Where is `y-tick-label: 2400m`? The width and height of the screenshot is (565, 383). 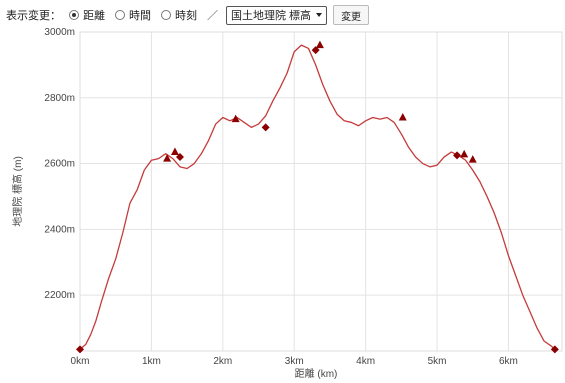 y-tick-label: 2400m is located at coordinates (59, 229).